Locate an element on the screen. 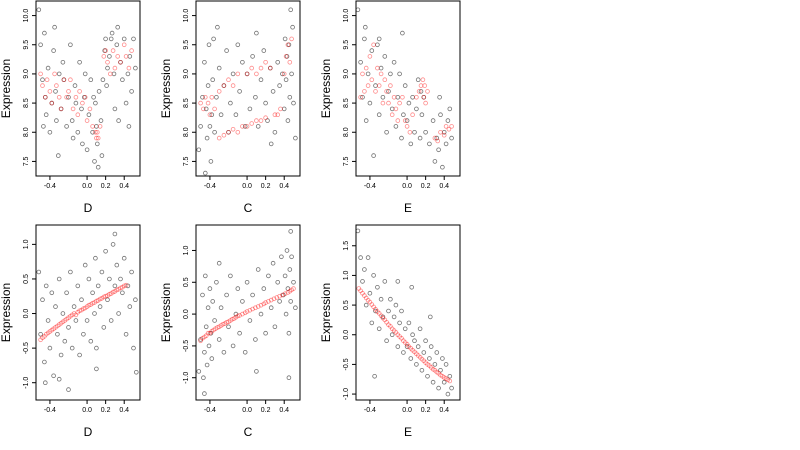  y-tick-label: 7.5 is located at coordinates (186, 161).